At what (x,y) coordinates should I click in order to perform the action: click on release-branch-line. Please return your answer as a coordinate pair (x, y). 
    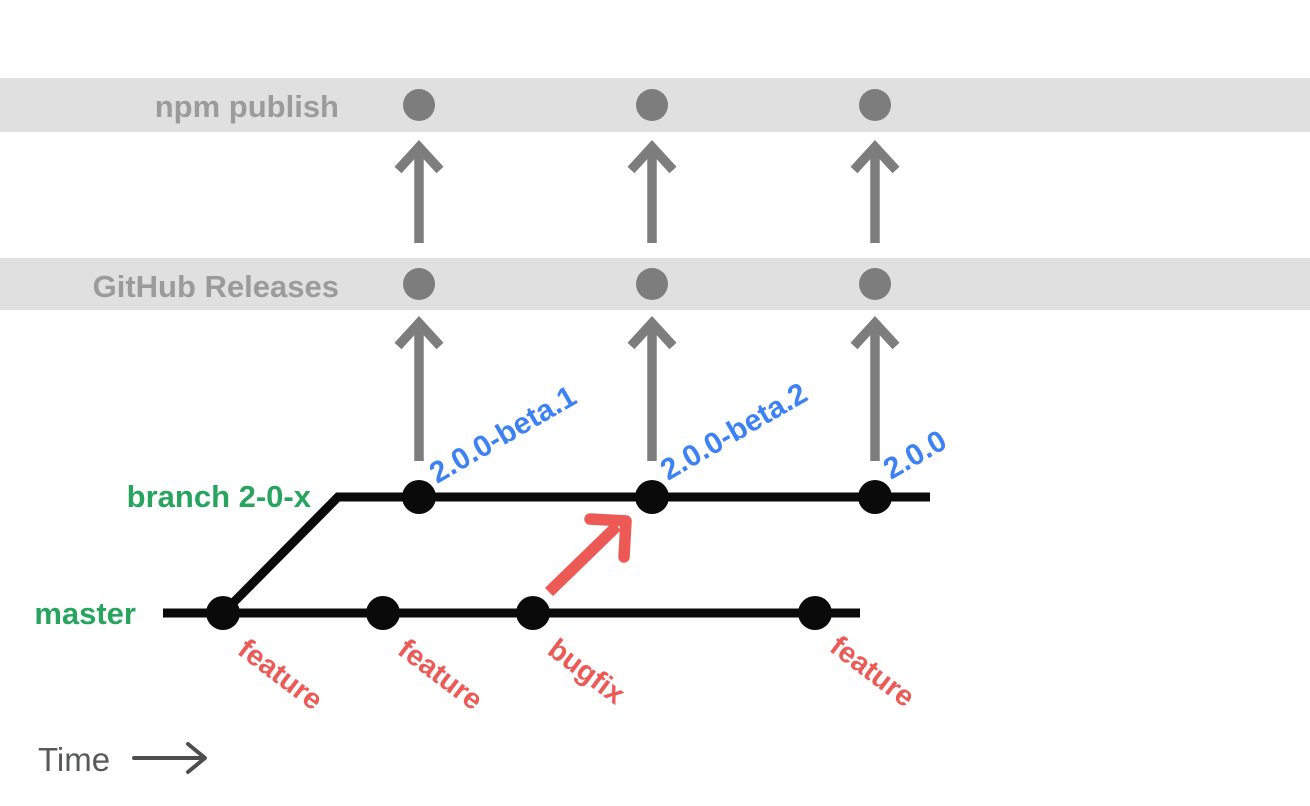
    Looking at the image, I should click on (574, 554).